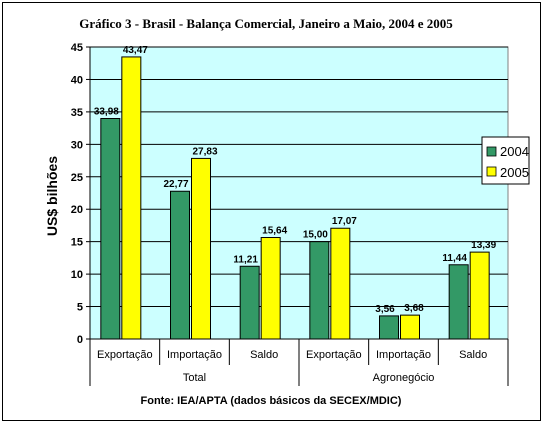 The image size is (545, 425). Describe the element at coordinates (344, 221) in the screenshot. I see `bar-label-2005-3: 17,07` at that location.